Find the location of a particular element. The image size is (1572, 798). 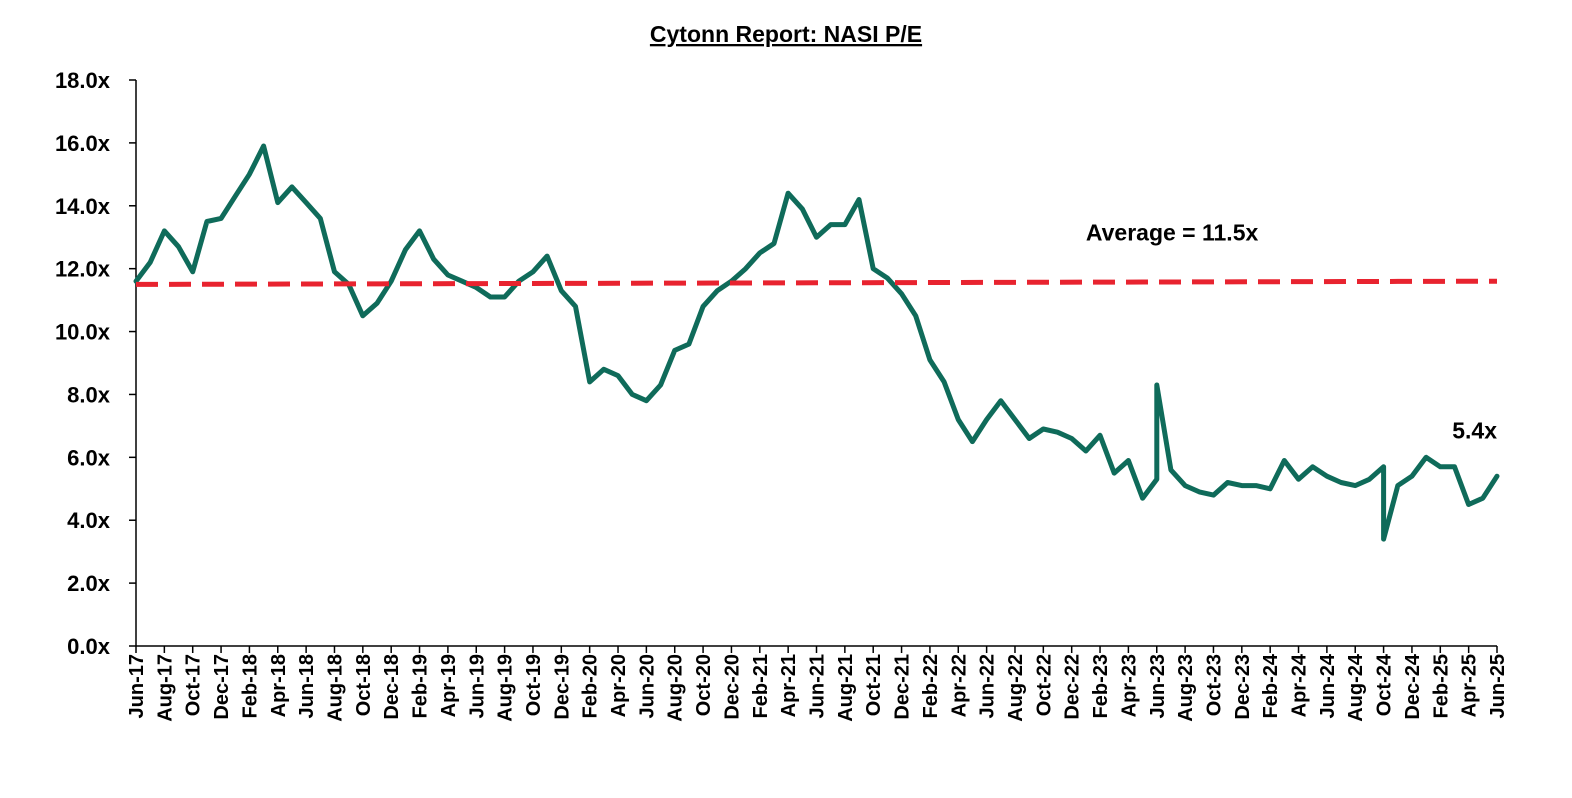

y-tick-label: 18.0x is located at coordinates (83, 80).